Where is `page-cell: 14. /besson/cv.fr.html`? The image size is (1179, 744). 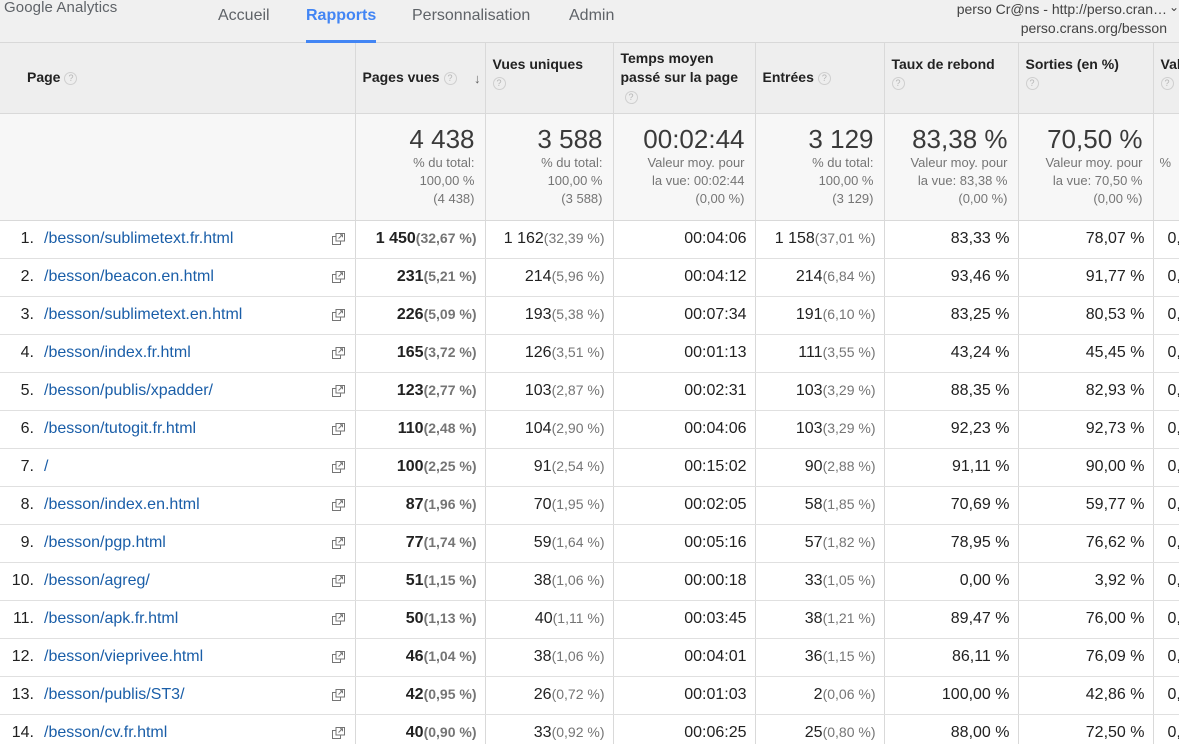
page-cell: 14. /besson/cv.fr.html is located at coordinates (178, 729).